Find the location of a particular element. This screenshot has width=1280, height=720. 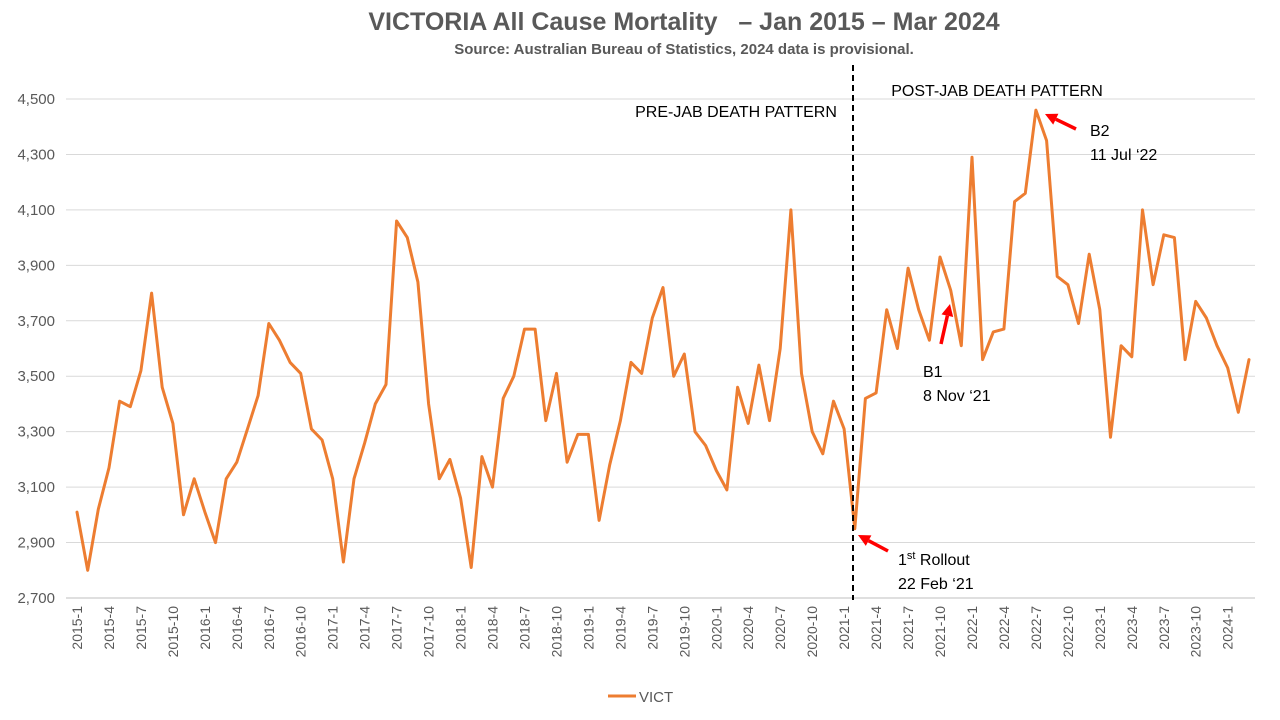

x-tick-label: 2022-10 is located at coordinates (1068, 632).